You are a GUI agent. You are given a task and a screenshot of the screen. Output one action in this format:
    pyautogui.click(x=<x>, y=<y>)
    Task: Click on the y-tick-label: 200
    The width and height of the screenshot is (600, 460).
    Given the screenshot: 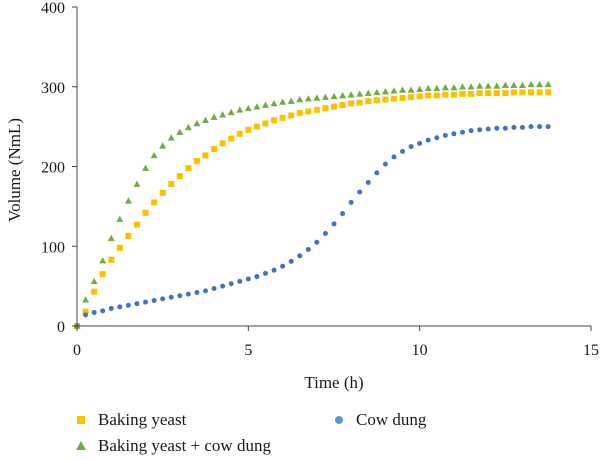 What is the action you would take?
    pyautogui.click(x=53, y=168)
    